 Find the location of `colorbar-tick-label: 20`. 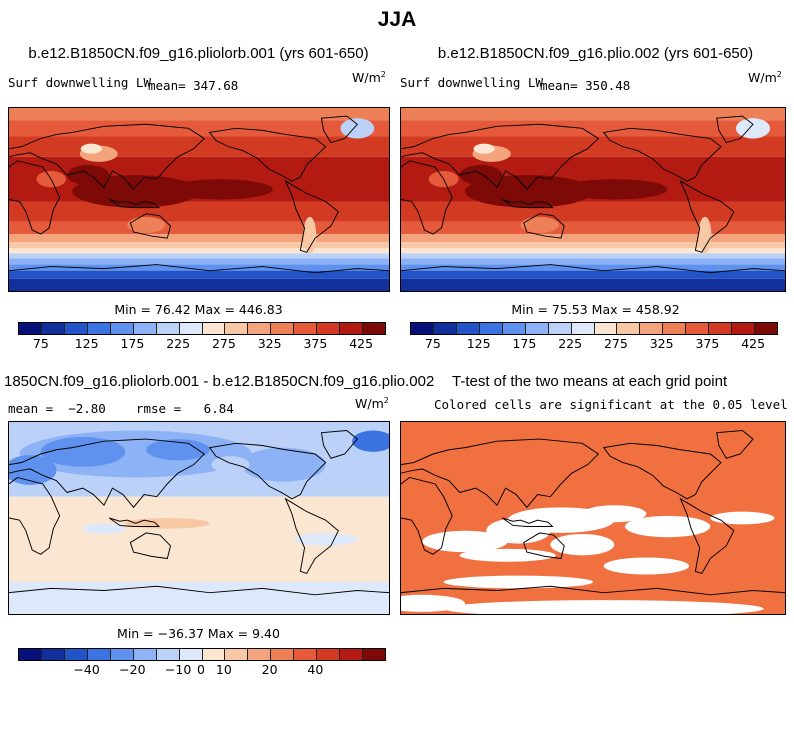

colorbar-tick-label: 20 is located at coordinates (269, 669).